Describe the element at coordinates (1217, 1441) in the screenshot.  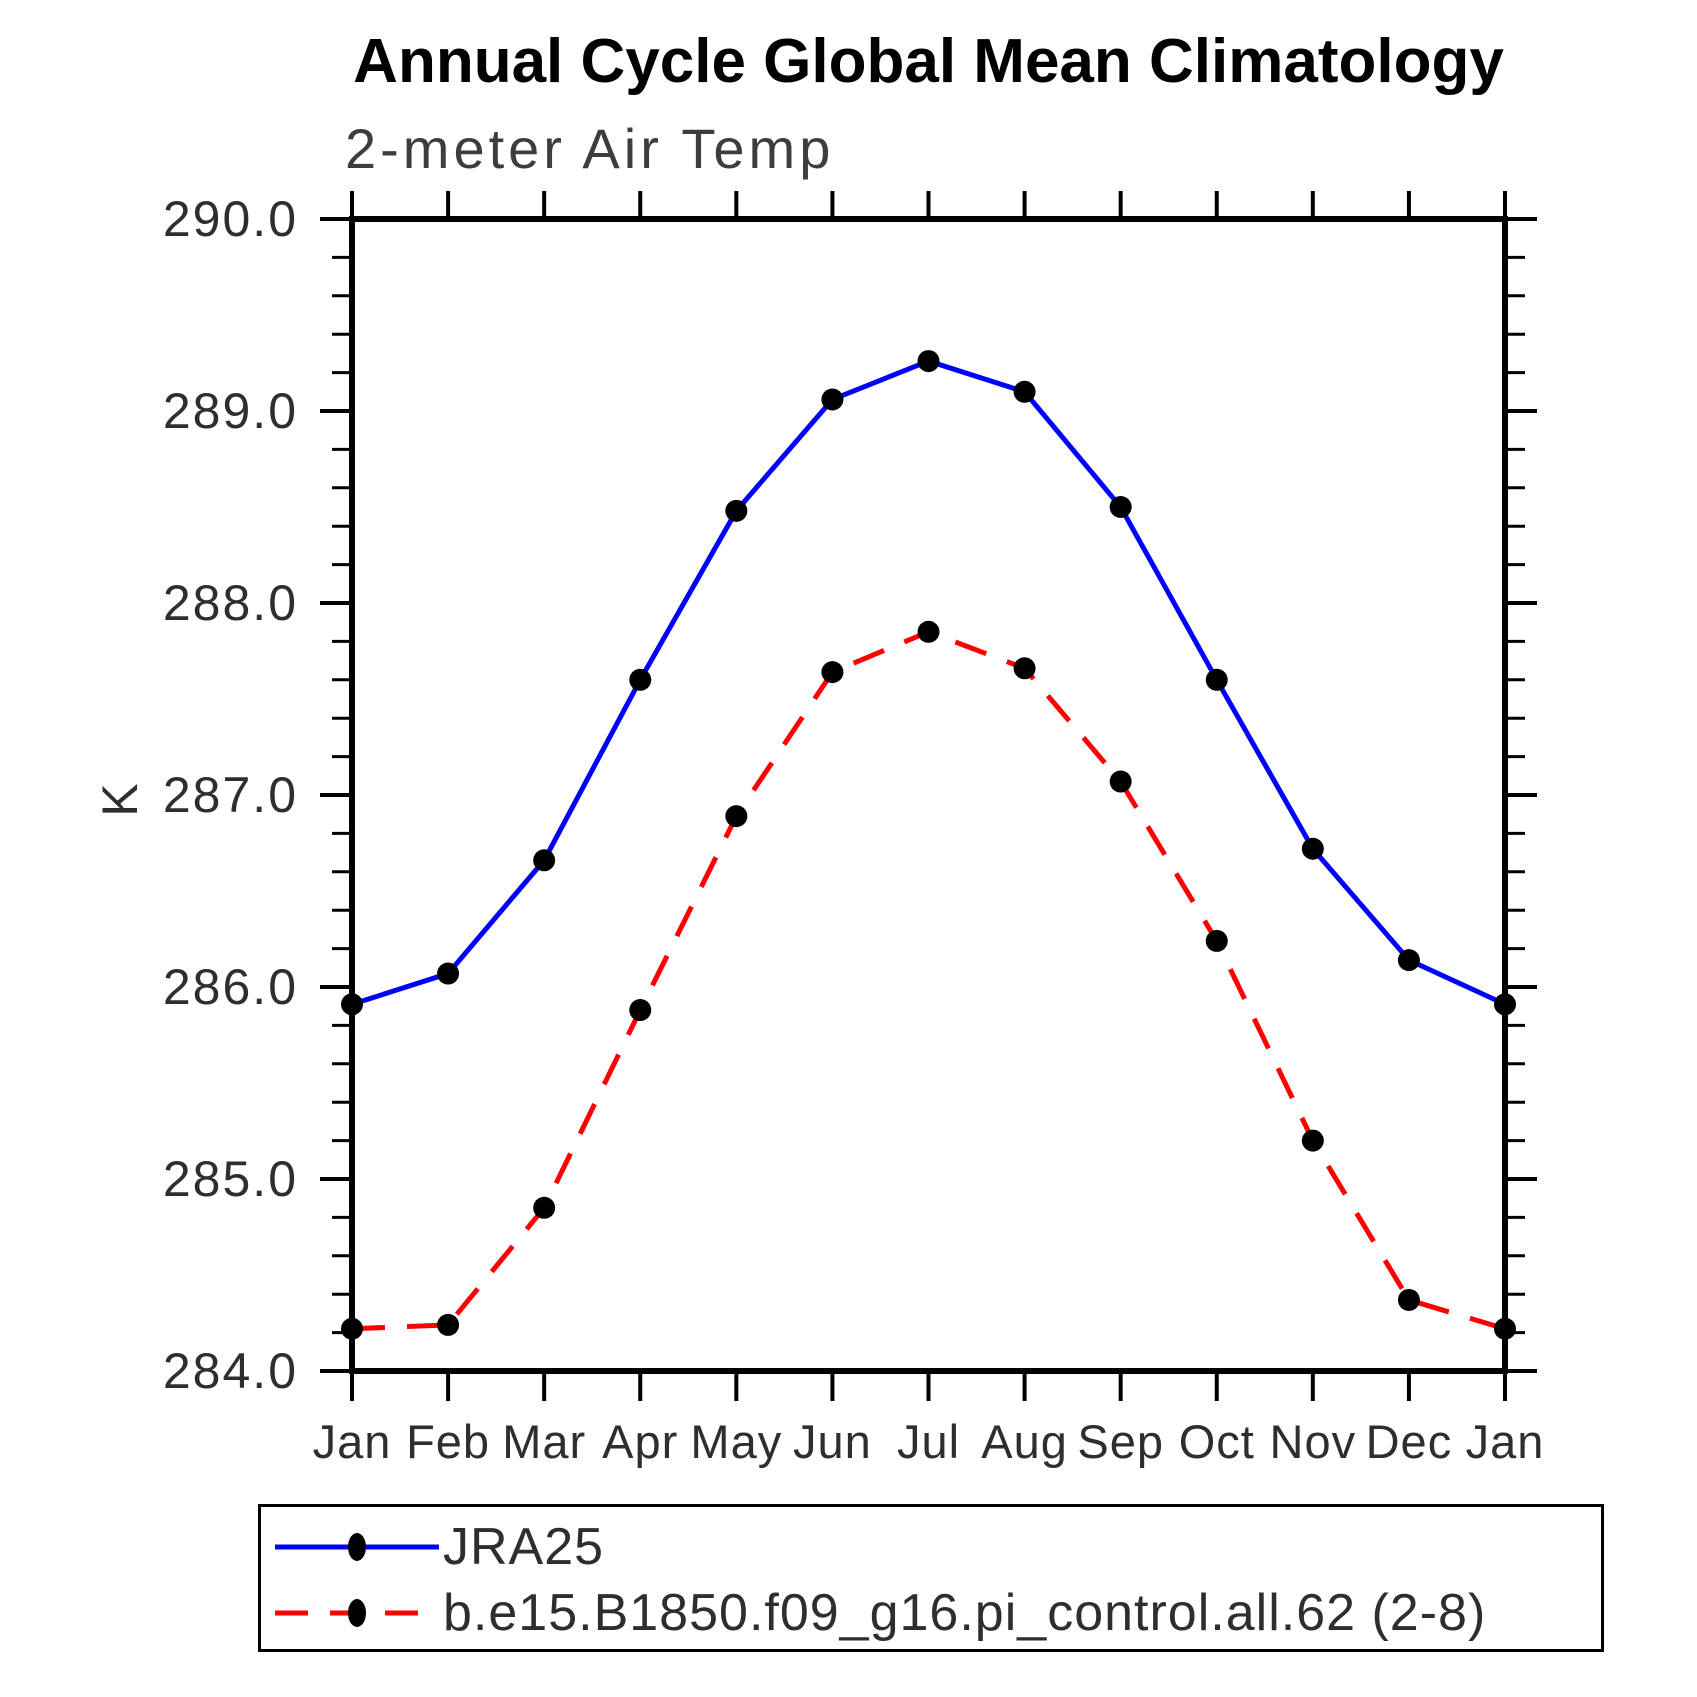
I see `x-tick-label: Oct` at that location.